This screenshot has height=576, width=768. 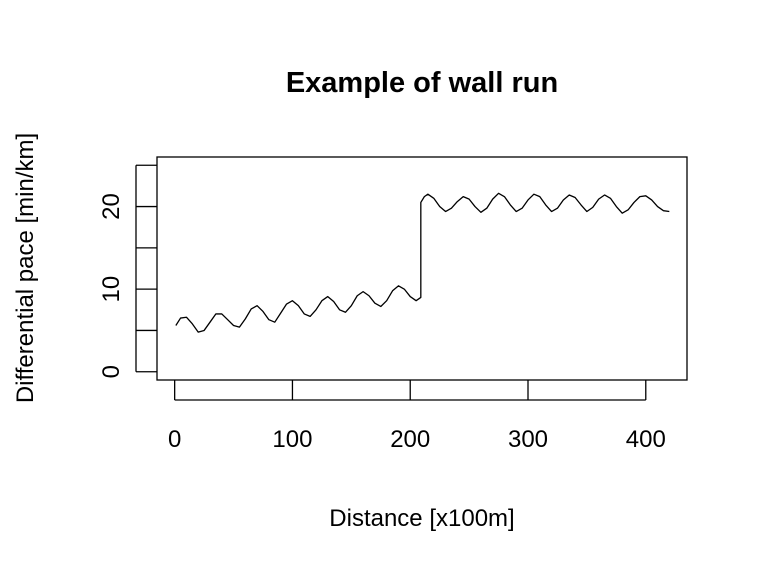 What do you see at coordinates (111, 371) in the screenshot?
I see `y-tick-label: 0` at bounding box center [111, 371].